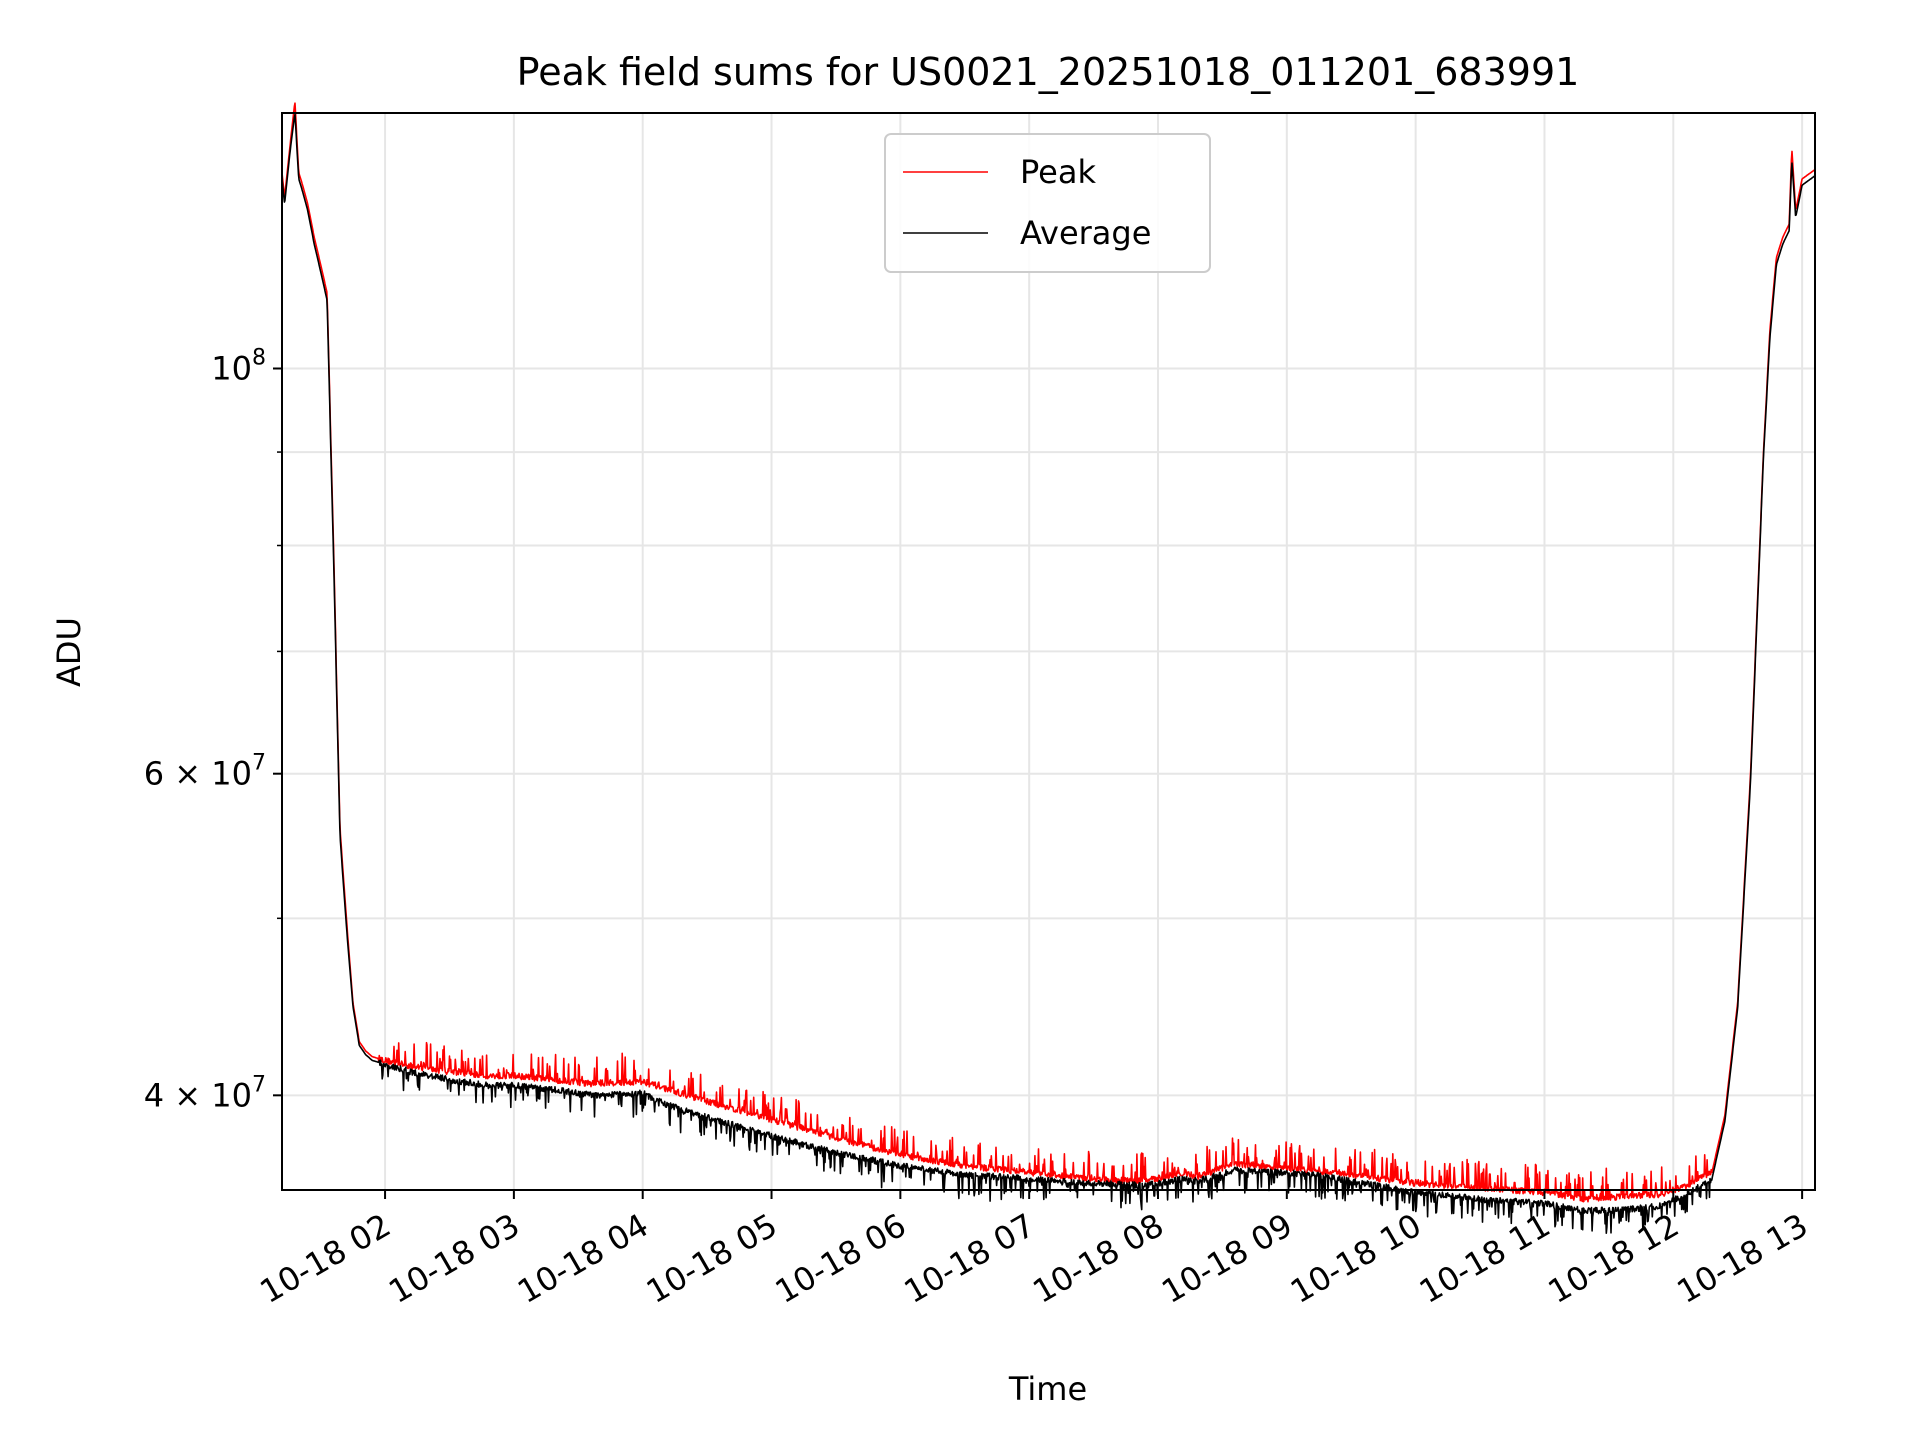 This screenshot has height=1440, width=1920. Describe the element at coordinates (1085, 233) in the screenshot. I see `legend-label-average: Average` at that location.